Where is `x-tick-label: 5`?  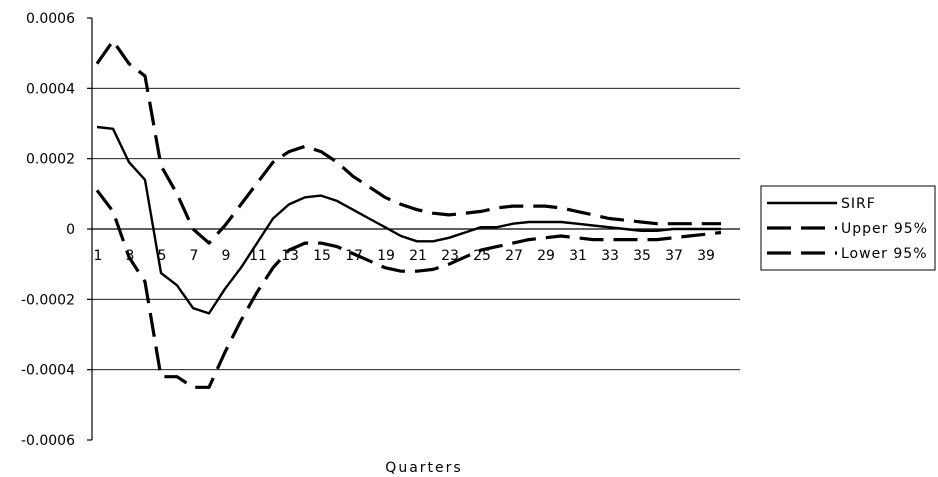
x-tick-label: 5 is located at coordinates (162, 256).